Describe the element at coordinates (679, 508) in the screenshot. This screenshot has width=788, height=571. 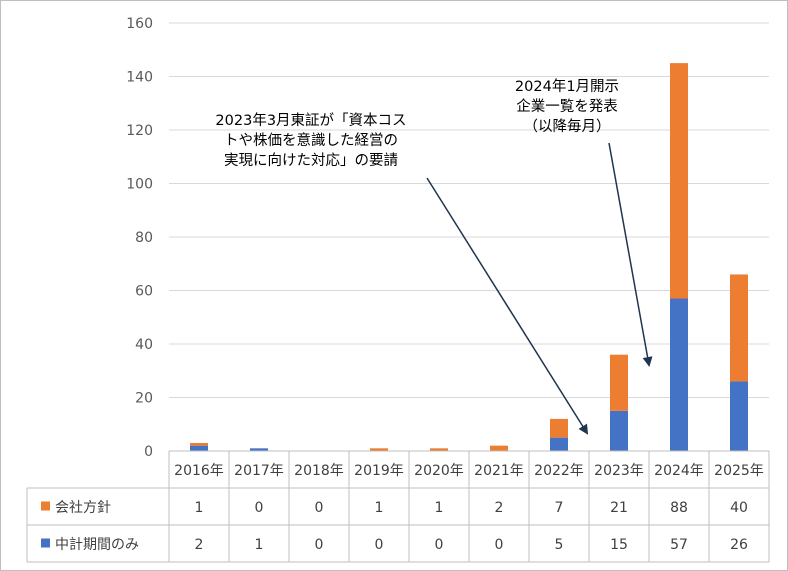
I see `data-label: 88` at that location.